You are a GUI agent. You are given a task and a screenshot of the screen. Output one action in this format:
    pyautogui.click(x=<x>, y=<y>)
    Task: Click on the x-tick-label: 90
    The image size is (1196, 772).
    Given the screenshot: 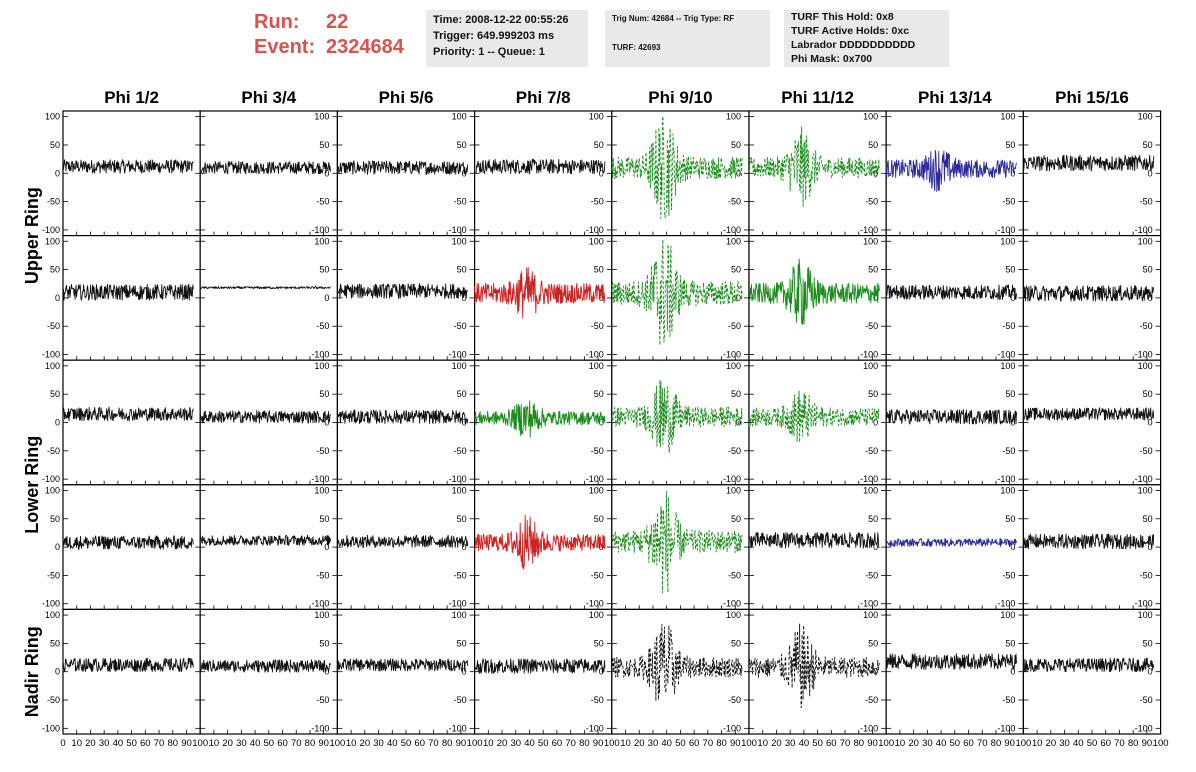 What is the action you would take?
    pyautogui.click(x=598, y=743)
    